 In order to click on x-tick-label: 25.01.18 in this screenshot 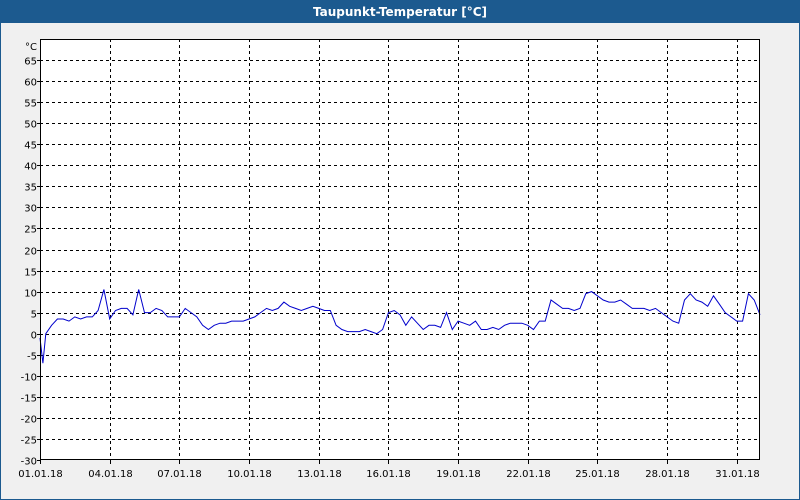, I will do `click(597, 474)`.